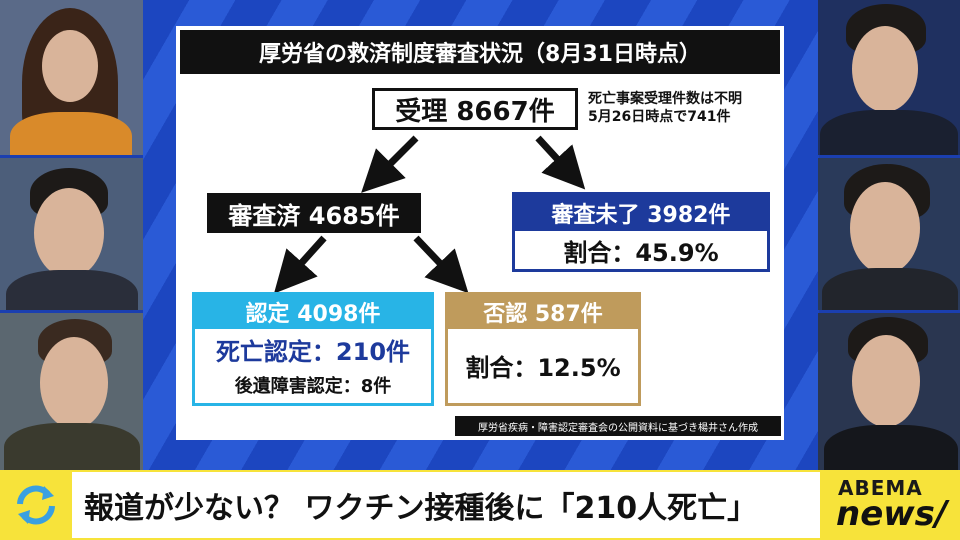 Image resolution: width=960 pixels, height=540 pixels. Describe the element at coordinates (665, 99) in the screenshot. I see `note-line: 死亡事案受理件数は不明` at that location.